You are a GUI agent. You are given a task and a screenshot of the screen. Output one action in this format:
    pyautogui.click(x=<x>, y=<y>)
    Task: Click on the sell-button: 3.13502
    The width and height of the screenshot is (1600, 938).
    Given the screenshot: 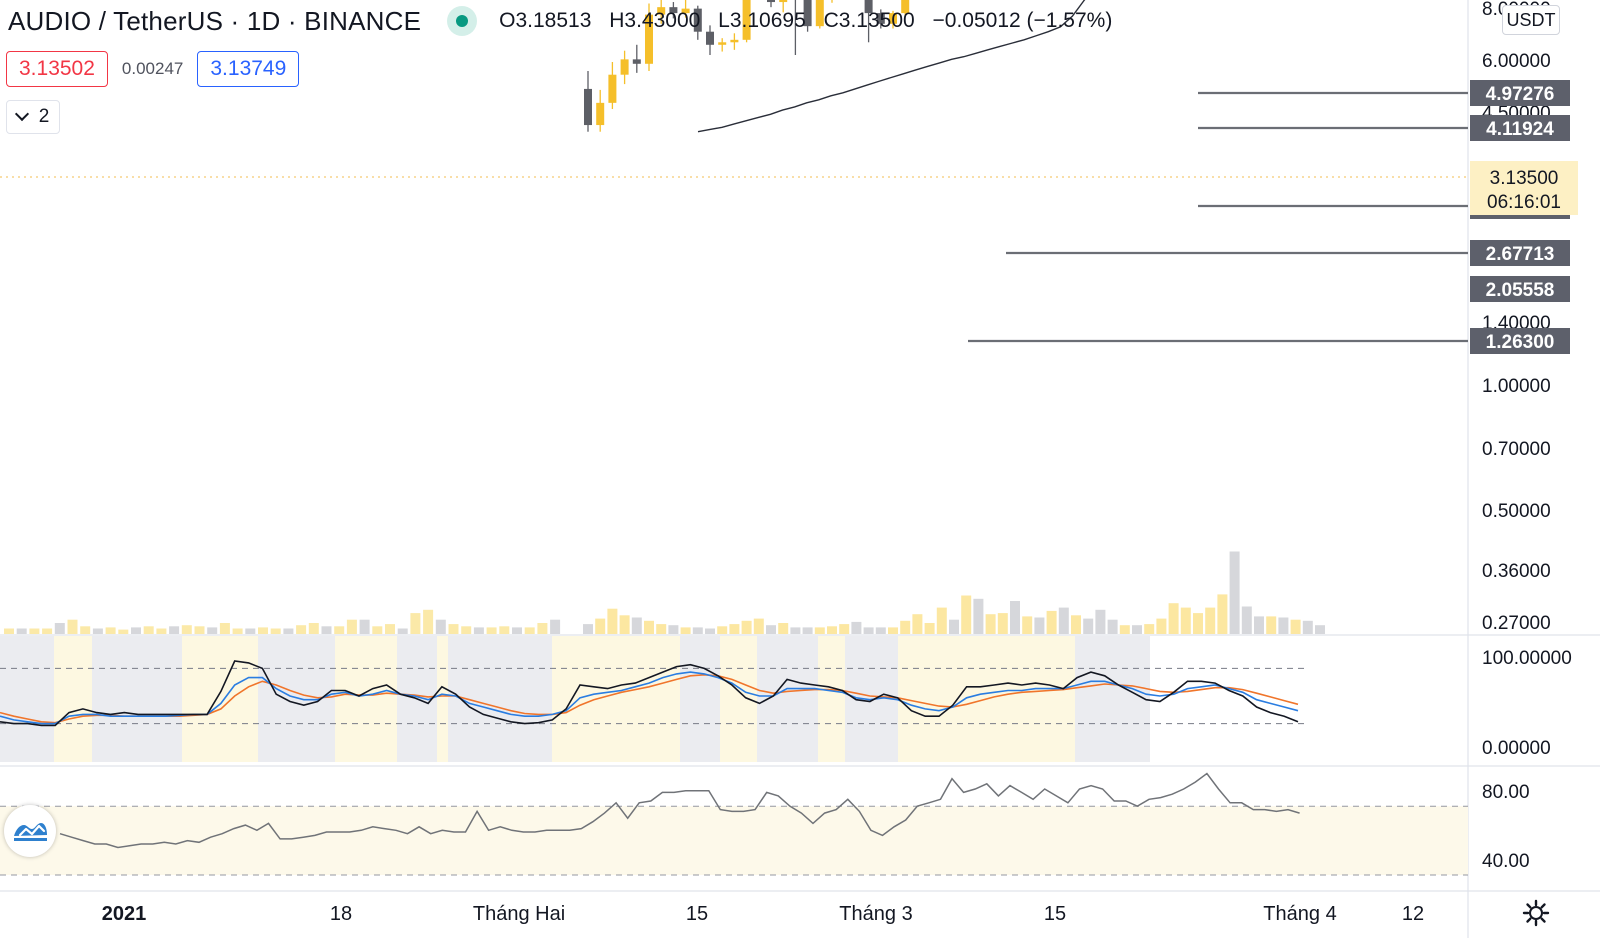 What is the action you would take?
    pyautogui.click(x=57, y=69)
    